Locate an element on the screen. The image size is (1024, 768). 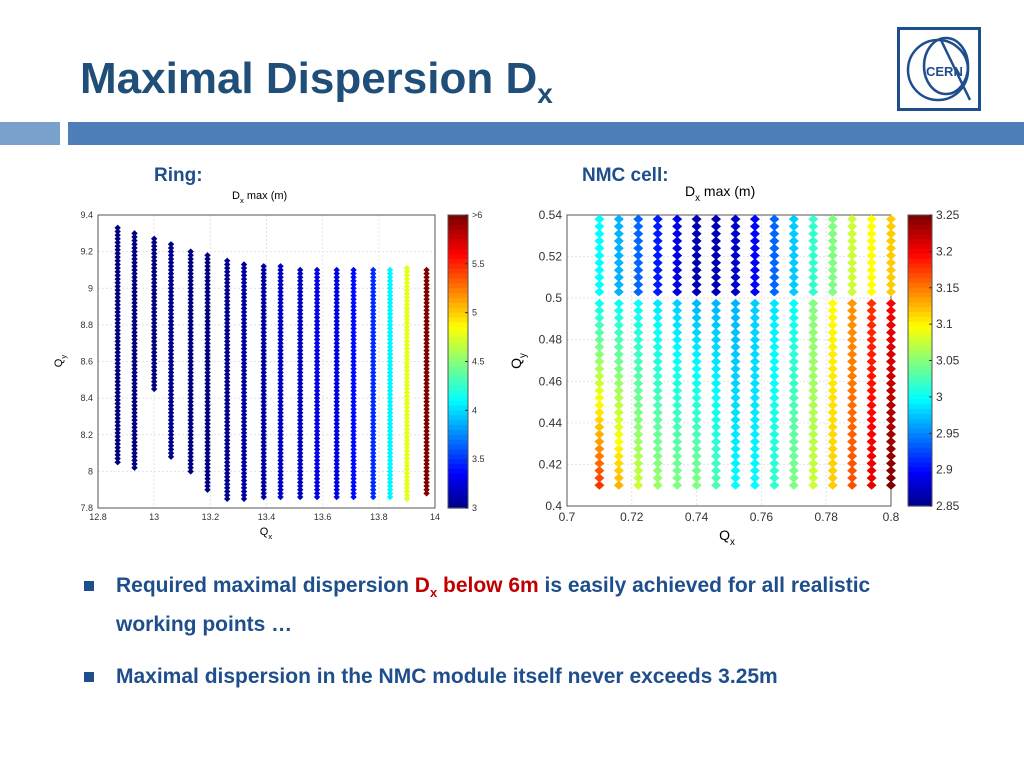
x-tick-label: 0.7 is located at coordinates (567, 517).